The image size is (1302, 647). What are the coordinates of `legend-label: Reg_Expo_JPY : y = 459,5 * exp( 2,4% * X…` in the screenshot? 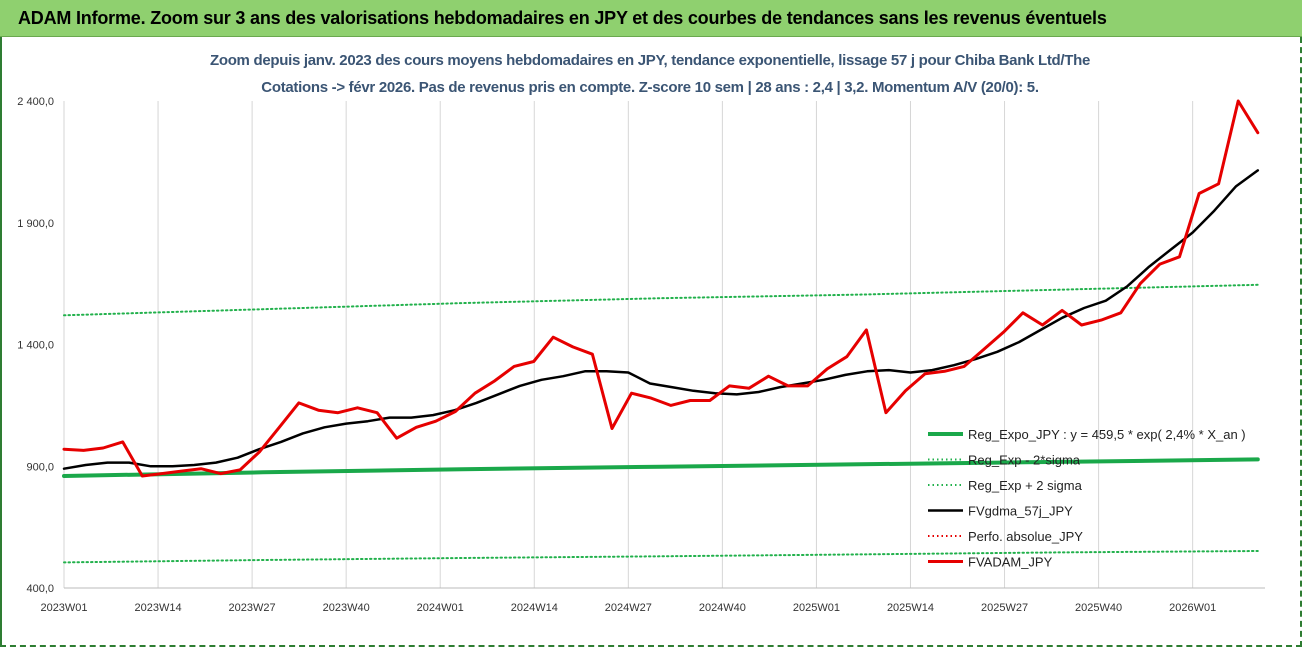 It's located at (1107, 434).